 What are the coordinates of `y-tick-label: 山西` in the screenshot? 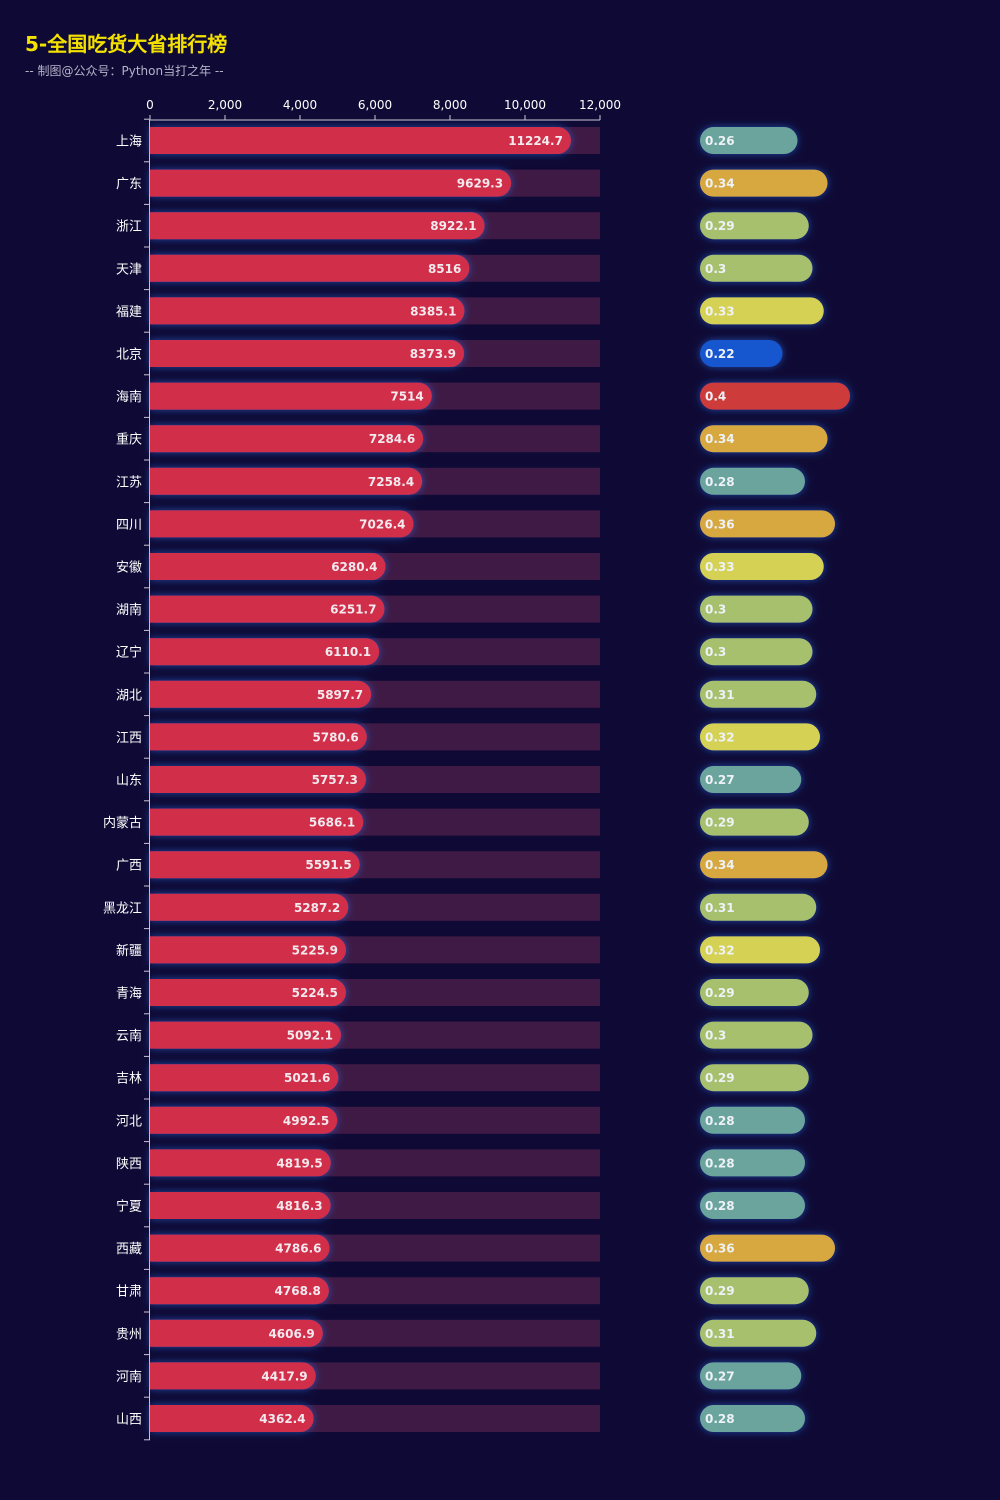 It's located at (129, 1420).